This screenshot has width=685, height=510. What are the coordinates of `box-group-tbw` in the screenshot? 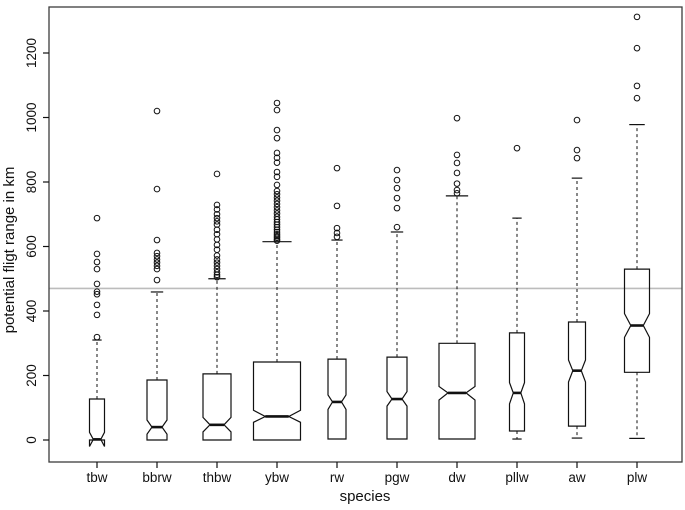 It's located at (97, 330).